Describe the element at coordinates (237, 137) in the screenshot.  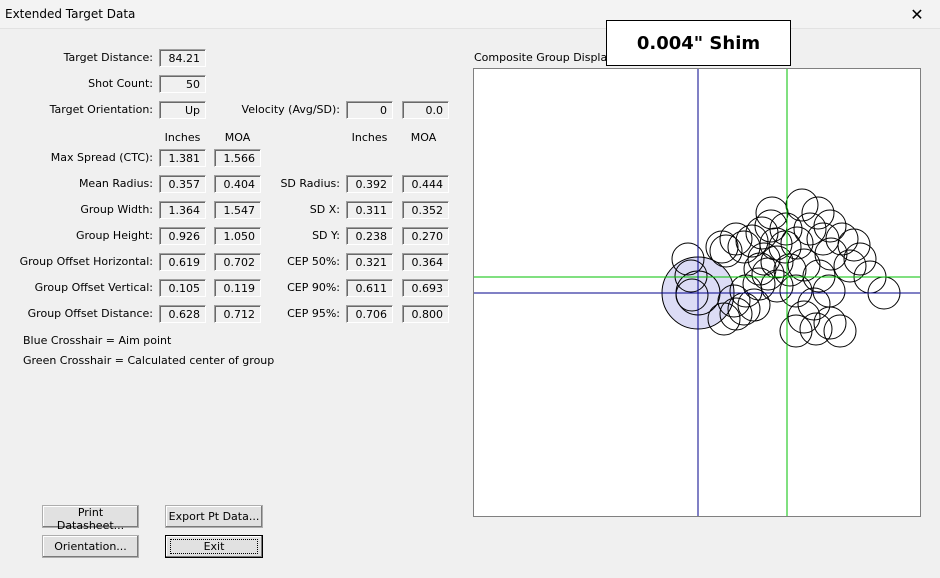
I see `left-moa-header: MOA` at that location.